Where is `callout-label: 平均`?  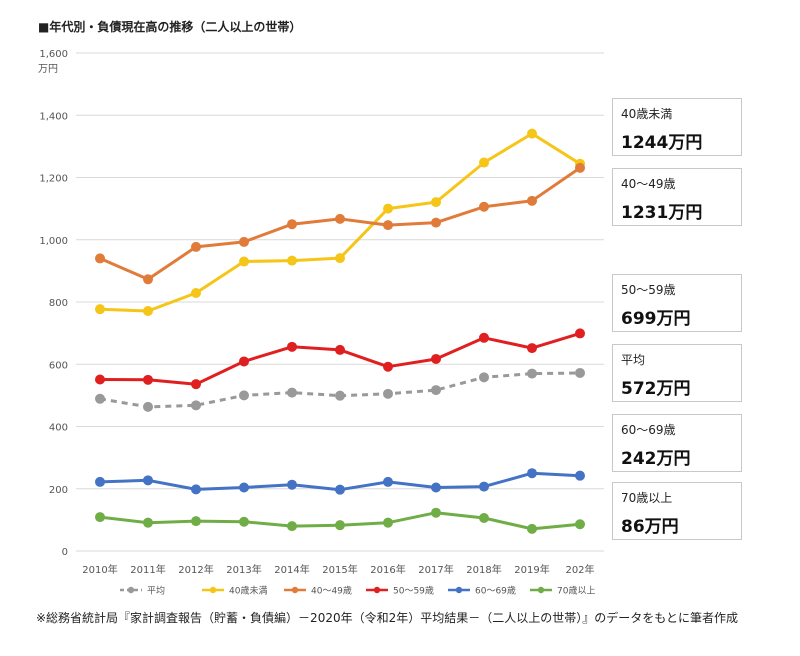
callout-label: 平均 is located at coordinates (633, 360).